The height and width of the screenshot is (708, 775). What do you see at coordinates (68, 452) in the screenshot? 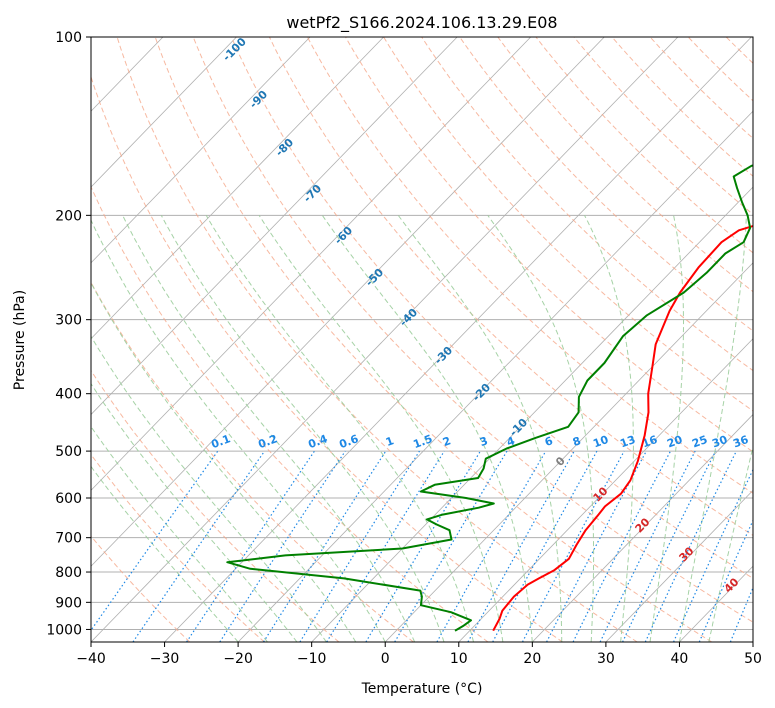
I see `y-tick-label: 500` at bounding box center [68, 452].